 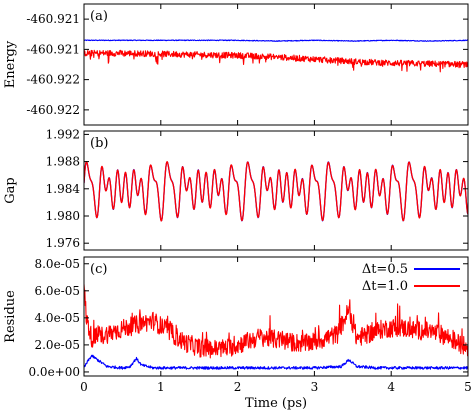 I want to click on panel-tag: (b), so click(x=99, y=143).